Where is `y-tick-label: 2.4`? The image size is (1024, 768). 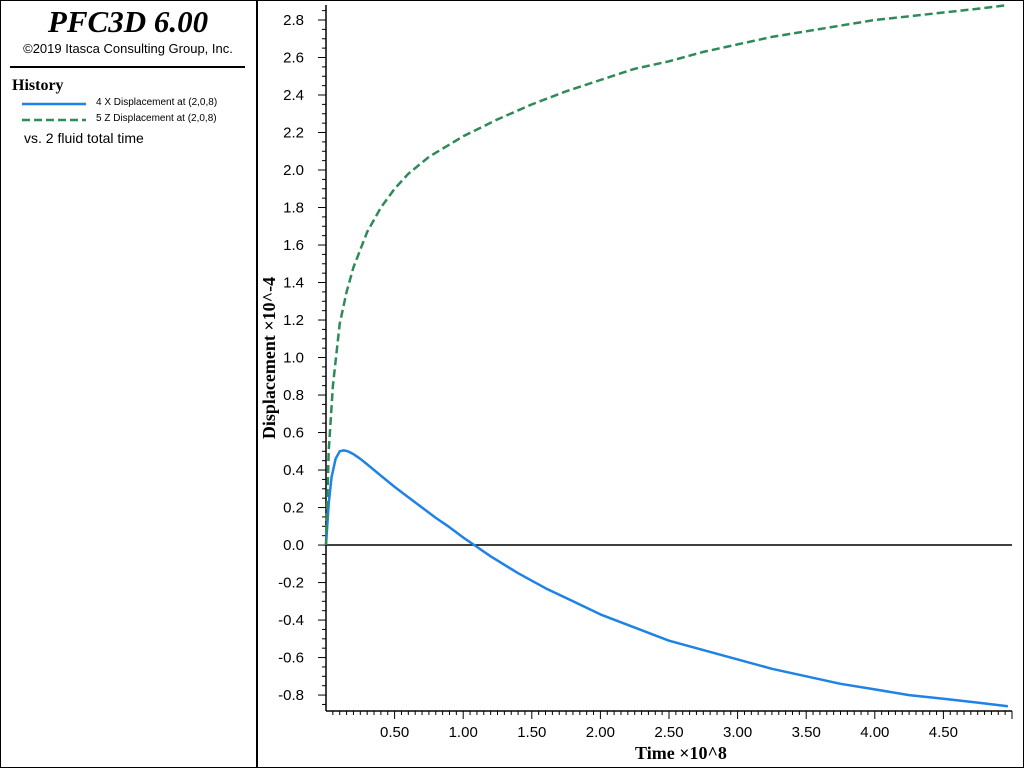
y-tick-label: 2.4 is located at coordinates (293, 95).